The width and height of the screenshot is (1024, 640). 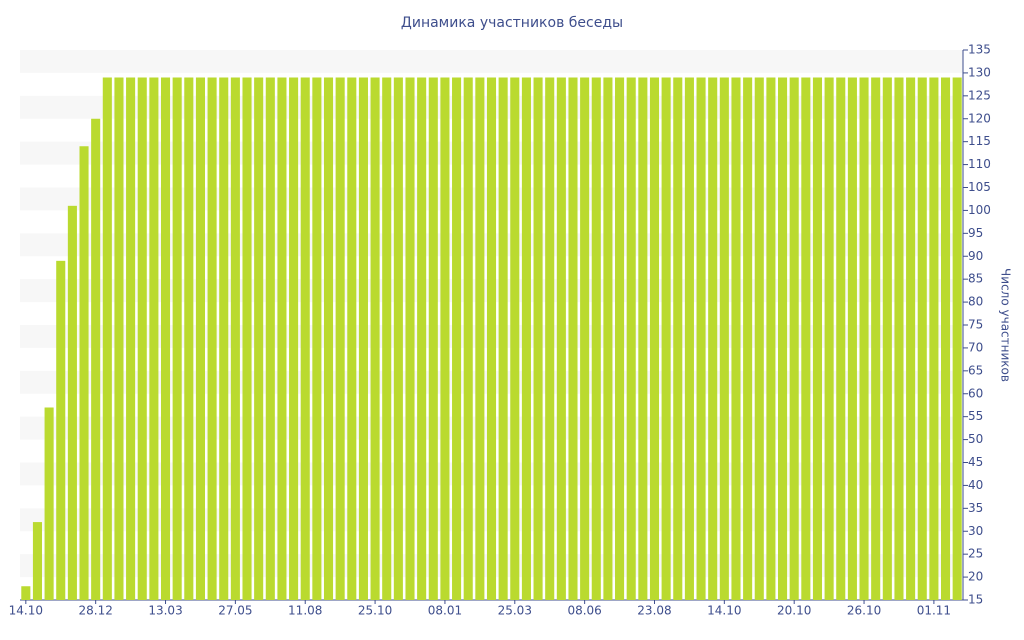 I want to click on y-tick-label: 60, so click(x=975, y=393).